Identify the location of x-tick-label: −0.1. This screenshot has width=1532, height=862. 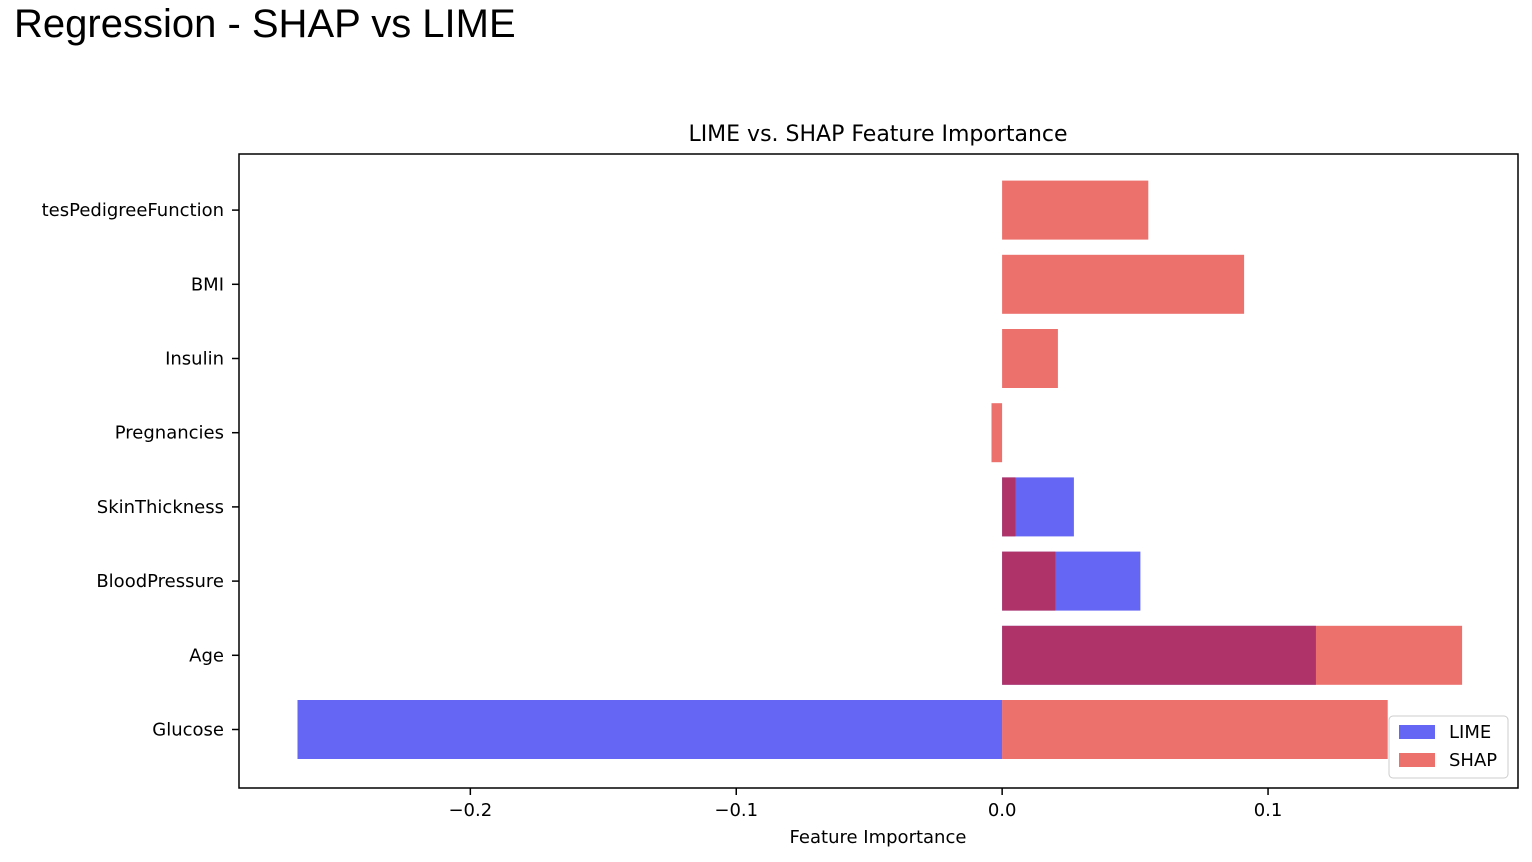
(736, 810).